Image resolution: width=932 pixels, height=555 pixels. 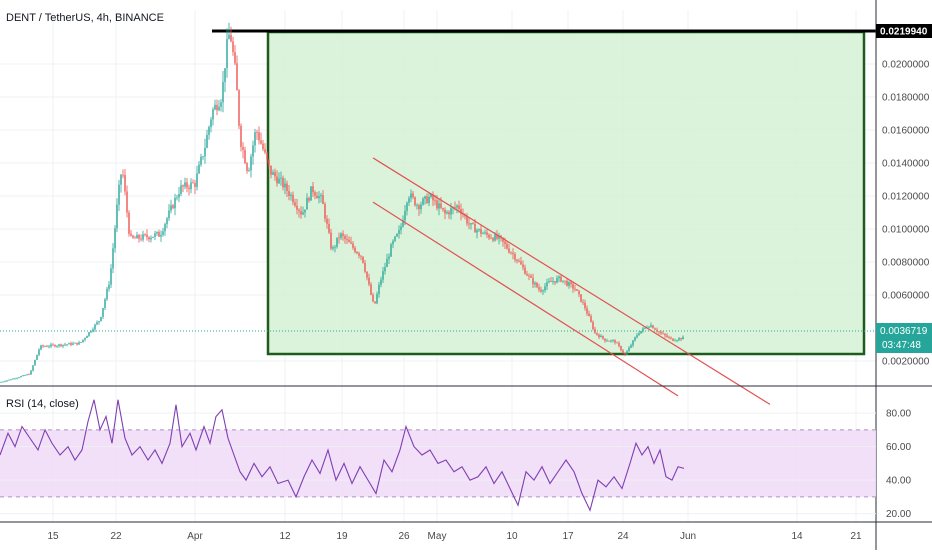 I want to click on time-tick-label: May, so click(x=437, y=536).